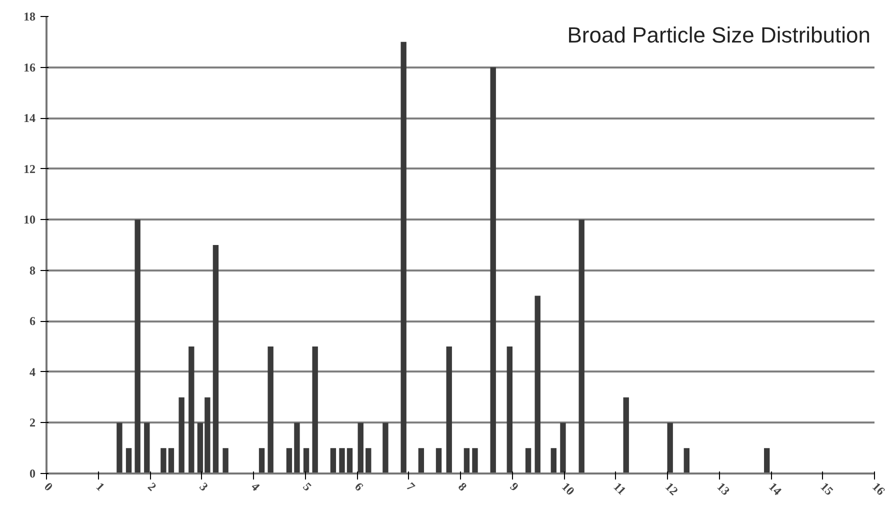 The width and height of the screenshot is (886, 509). I want to click on x-tick-label: 9, so click(514, 487).